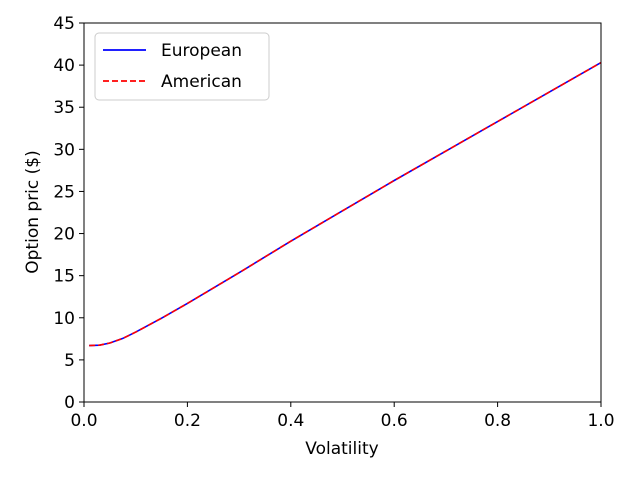 This screenshot has width=640, height=480. What do you see at coordinates (201, 82) in the screenshot?
I see `legend-label-american: American` at bounding box center [201, 82].